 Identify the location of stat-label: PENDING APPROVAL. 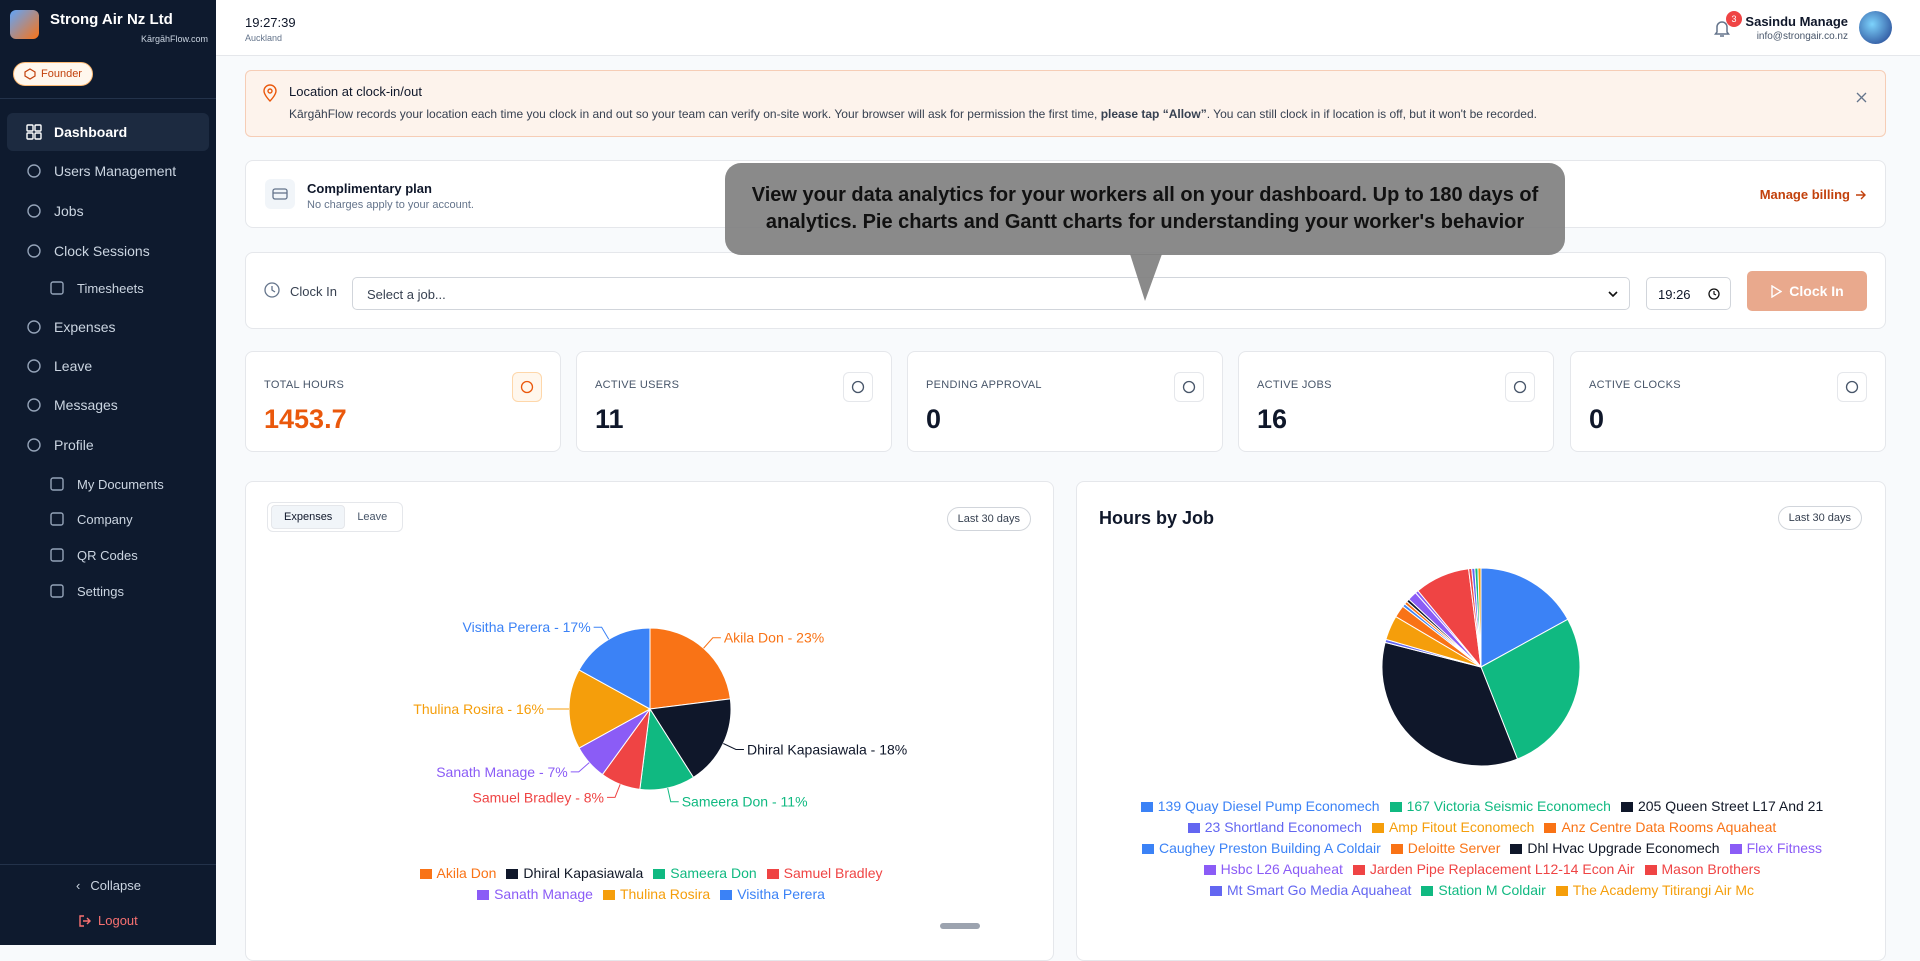
(984, 385).